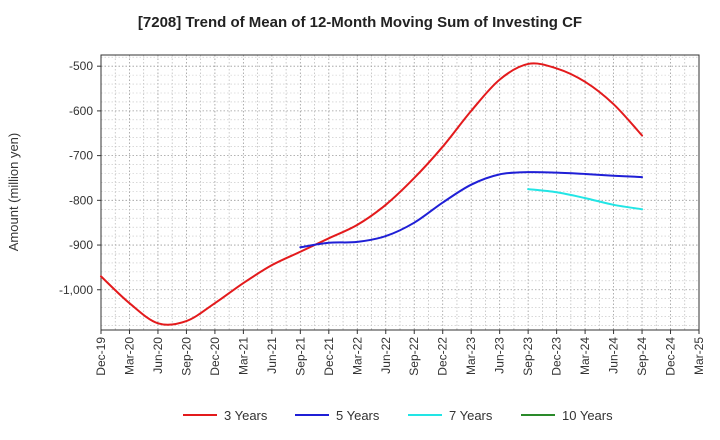 This screenshot has width=720, height=440. Describe the element at coordinates (414, 356) in the screenshot. I see `x-tick-label: Sep-22` at that location.